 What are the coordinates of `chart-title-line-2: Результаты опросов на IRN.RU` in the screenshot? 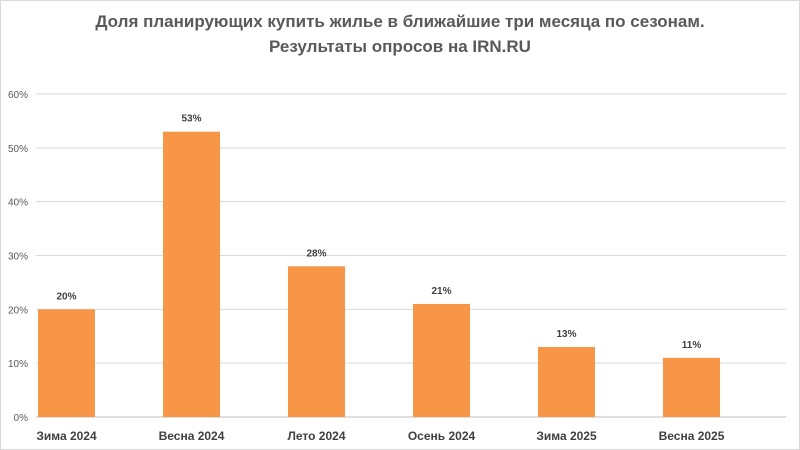 It's located at (400, 46).